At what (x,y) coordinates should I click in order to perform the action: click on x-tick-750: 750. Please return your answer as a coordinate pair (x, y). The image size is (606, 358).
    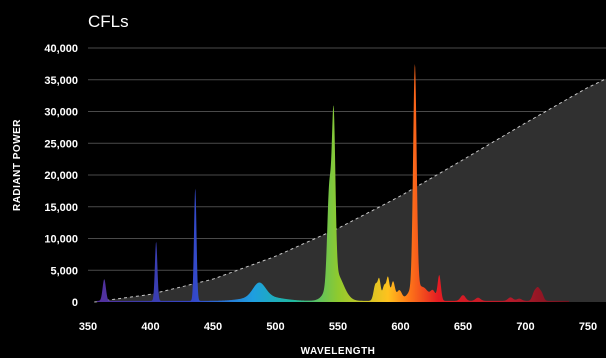
    Looking at the image, I should click on (588, 327).